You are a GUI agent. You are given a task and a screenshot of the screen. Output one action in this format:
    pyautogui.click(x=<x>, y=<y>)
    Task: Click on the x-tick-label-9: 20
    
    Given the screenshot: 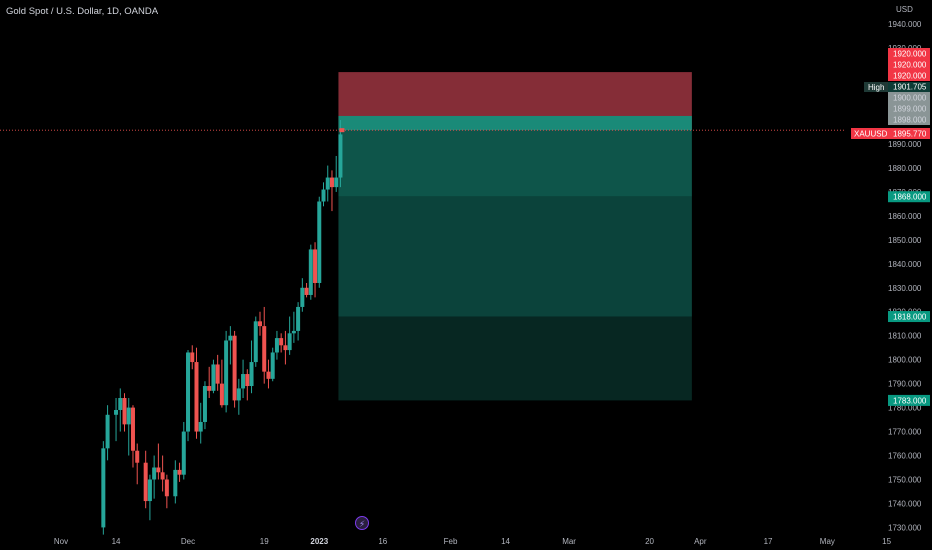 What is the action you would take?
    pyautogui.click(x=649, y=541)
    